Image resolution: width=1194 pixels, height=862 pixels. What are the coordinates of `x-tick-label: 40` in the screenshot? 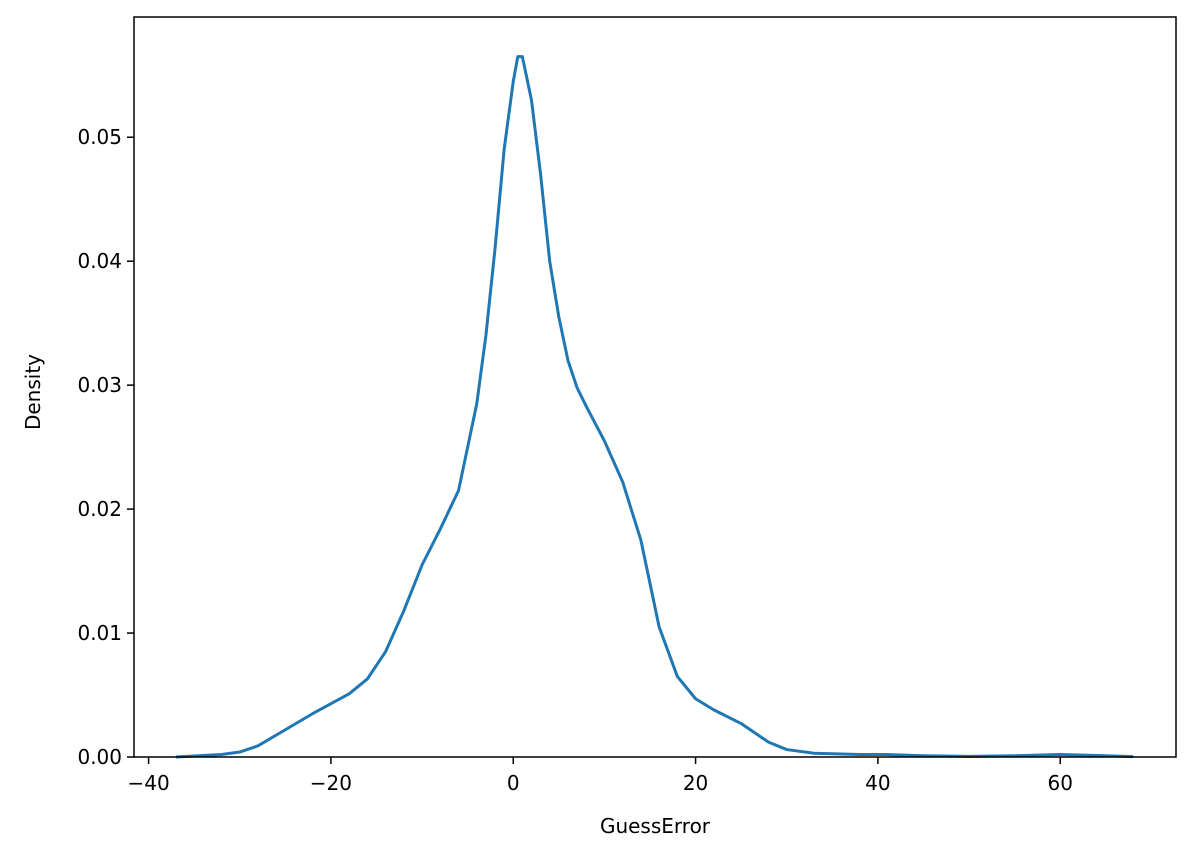 It's located at (877, 783).